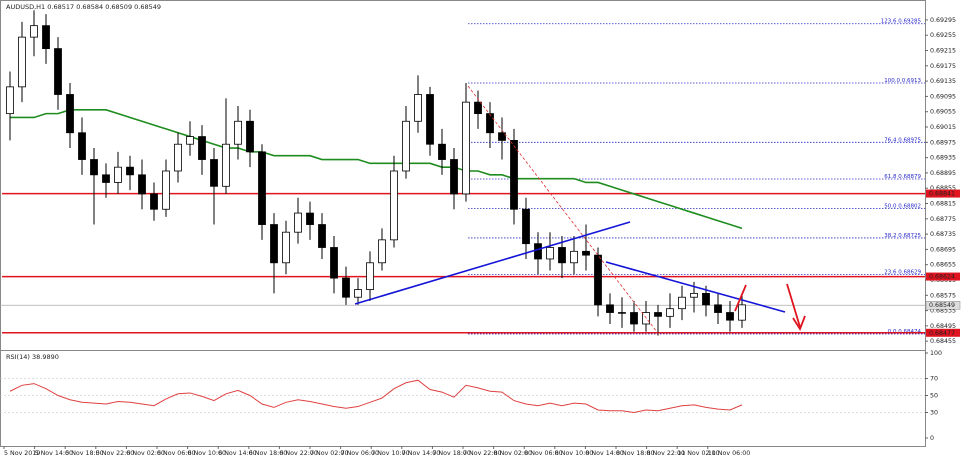 This screenshot has width=979, height=460. Describe the element at coordinates (574, 453) in the screenshot. I see `x-tick-label: 8 Nov 10:00` at that location.